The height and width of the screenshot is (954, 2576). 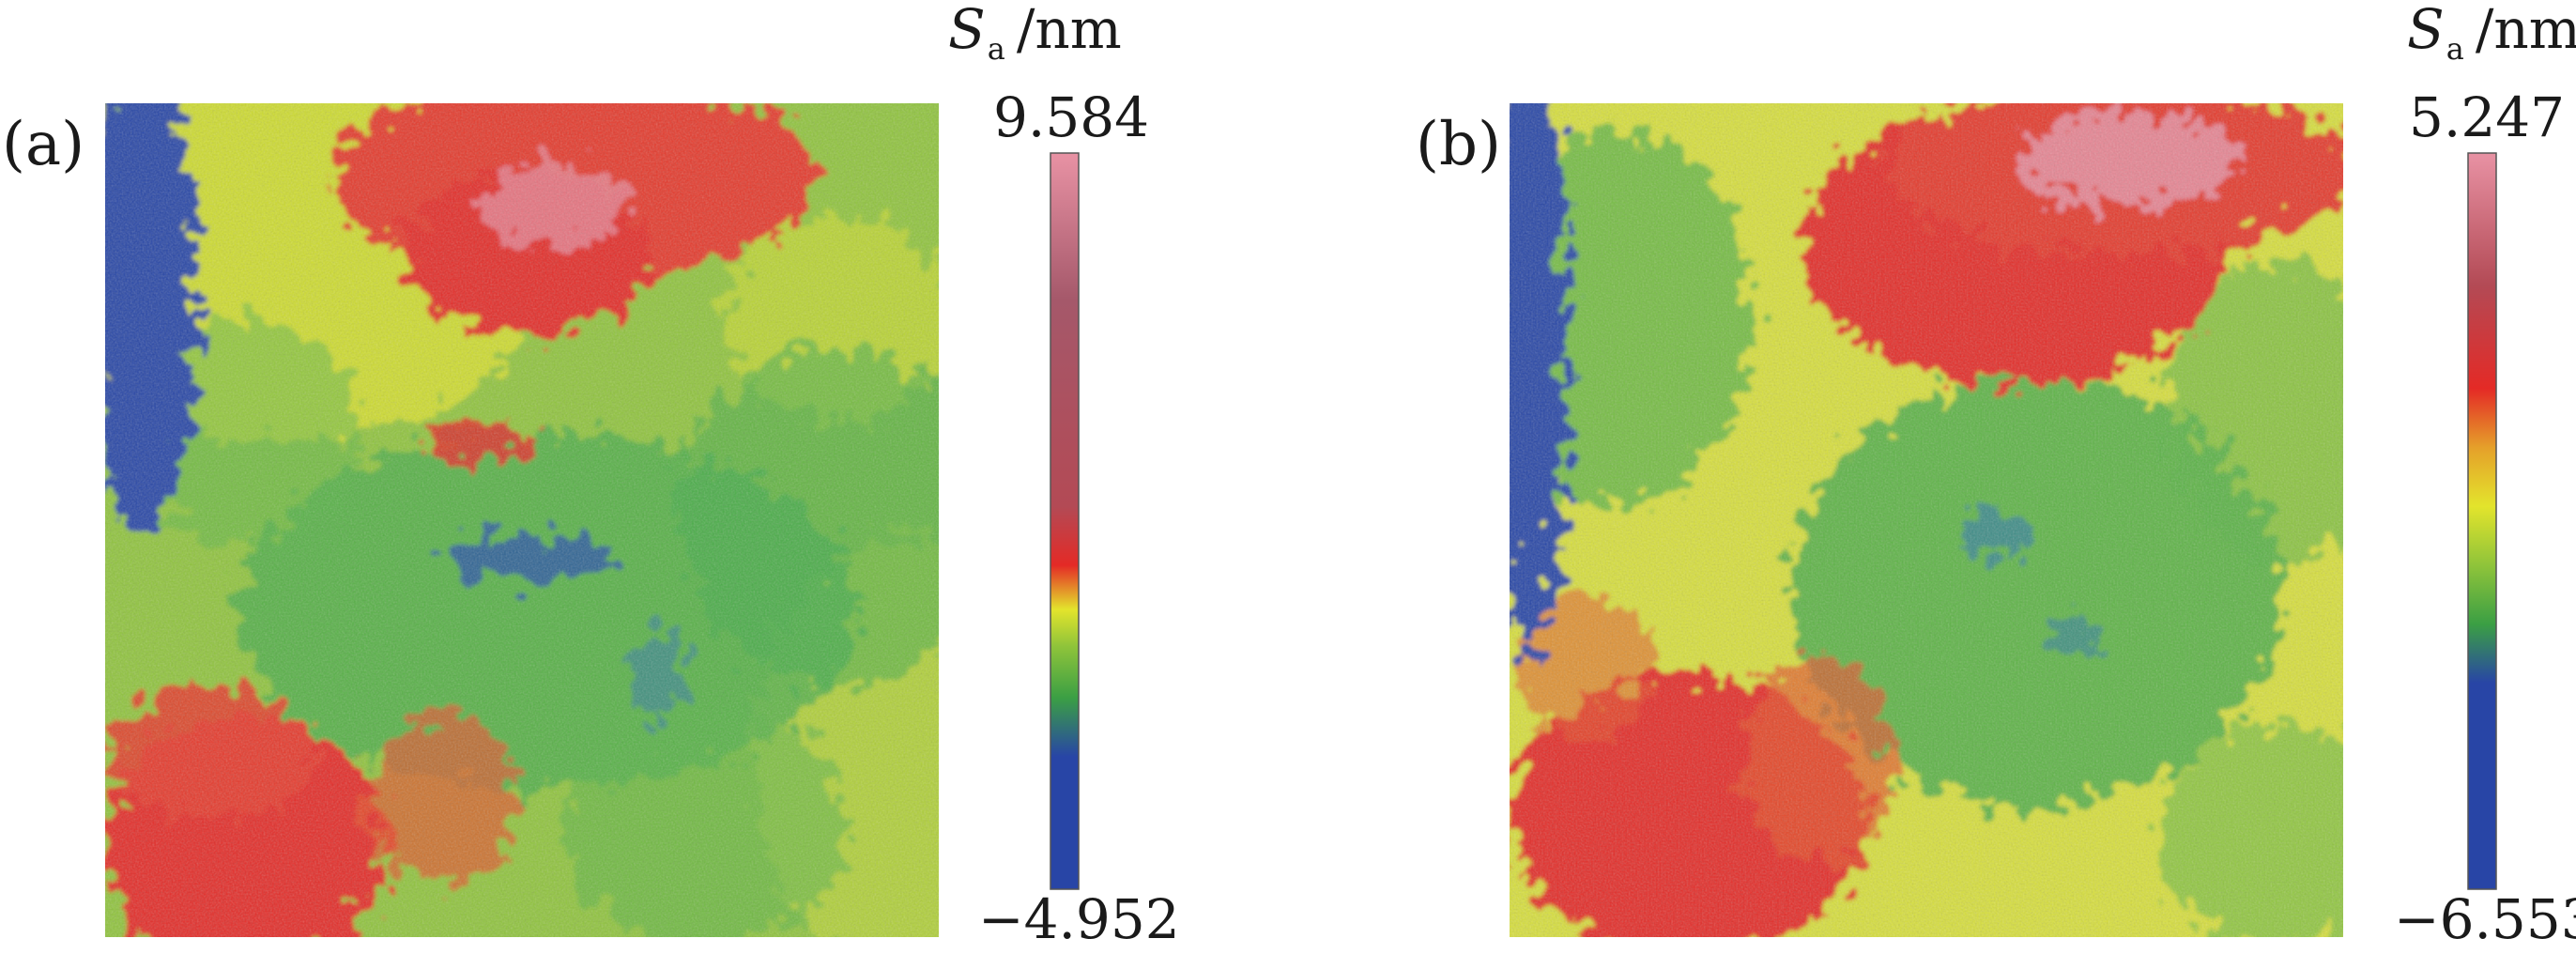 What do you see at coordinates (2485, 919) in the screenshot?
I see `colorbar-min-label: −6.553` at bounding box center [2485, 919].